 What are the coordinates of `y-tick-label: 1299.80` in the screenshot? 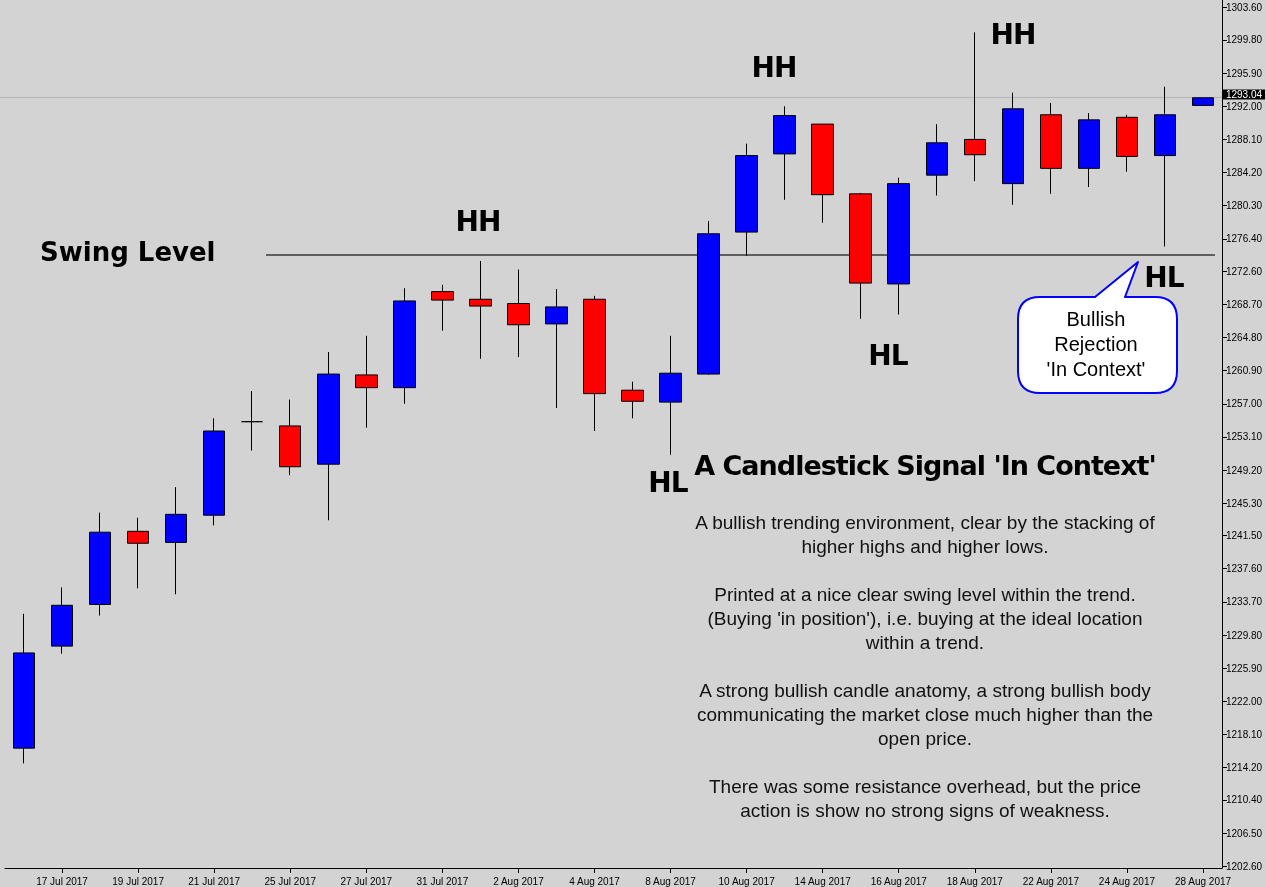 It's located at (1244, 40).